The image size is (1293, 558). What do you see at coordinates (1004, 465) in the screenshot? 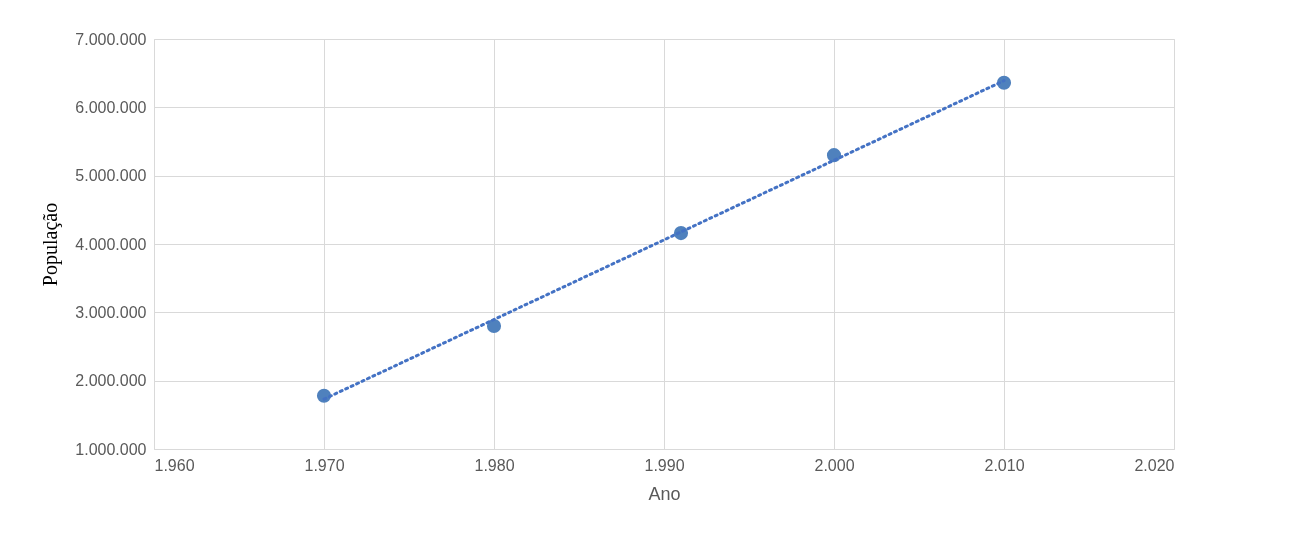
I see `x-tick-label: 2.010` at bounding box center [1004, 465].